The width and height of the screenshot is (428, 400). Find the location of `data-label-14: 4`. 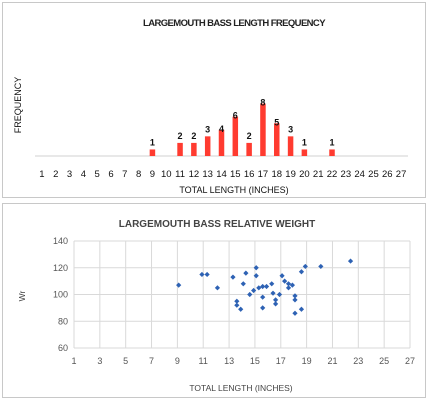

data-label-14: 4 is located at coordinates (221, 129).